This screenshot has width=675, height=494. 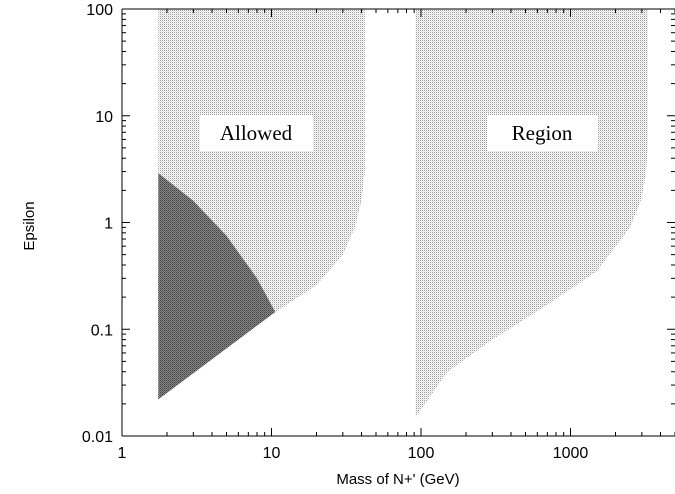 I want to click on x-tick-label: 100, so click(x=421, y=453).